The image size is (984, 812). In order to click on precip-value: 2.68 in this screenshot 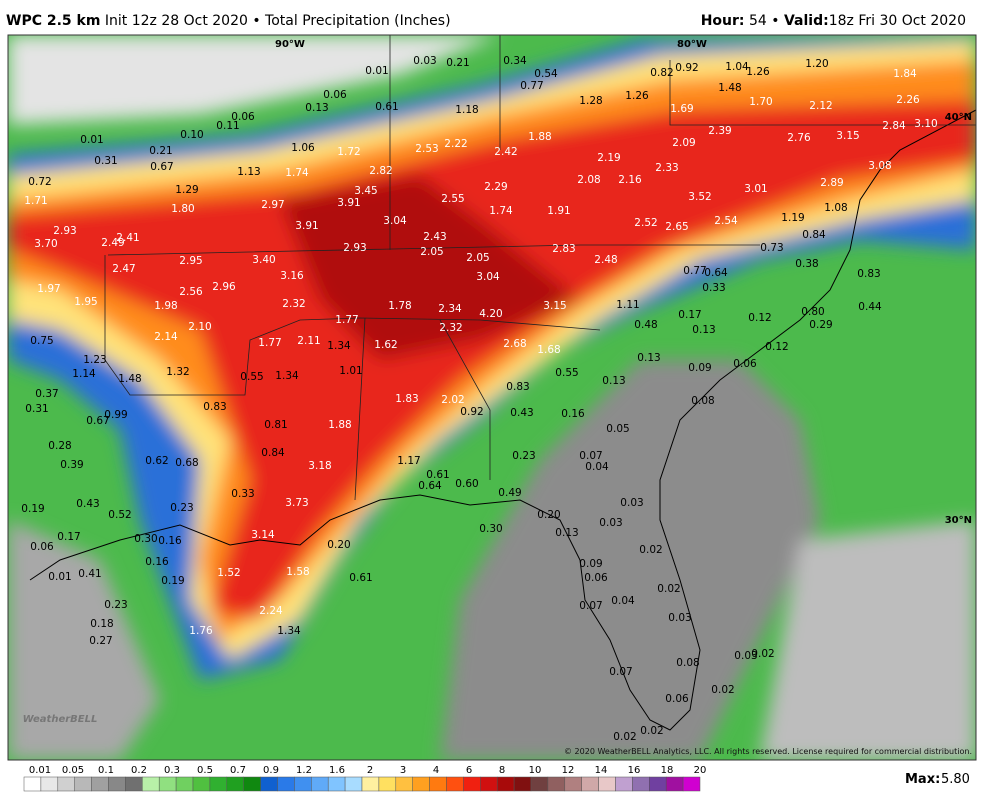, I will do `click(514, 344)`.